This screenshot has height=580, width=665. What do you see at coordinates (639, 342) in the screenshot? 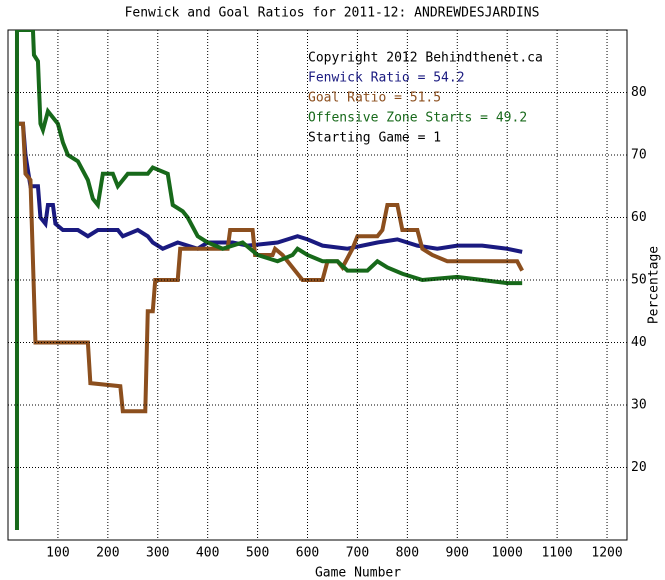
I see `y-tick-label: 40` at bounding box center [639, 342].